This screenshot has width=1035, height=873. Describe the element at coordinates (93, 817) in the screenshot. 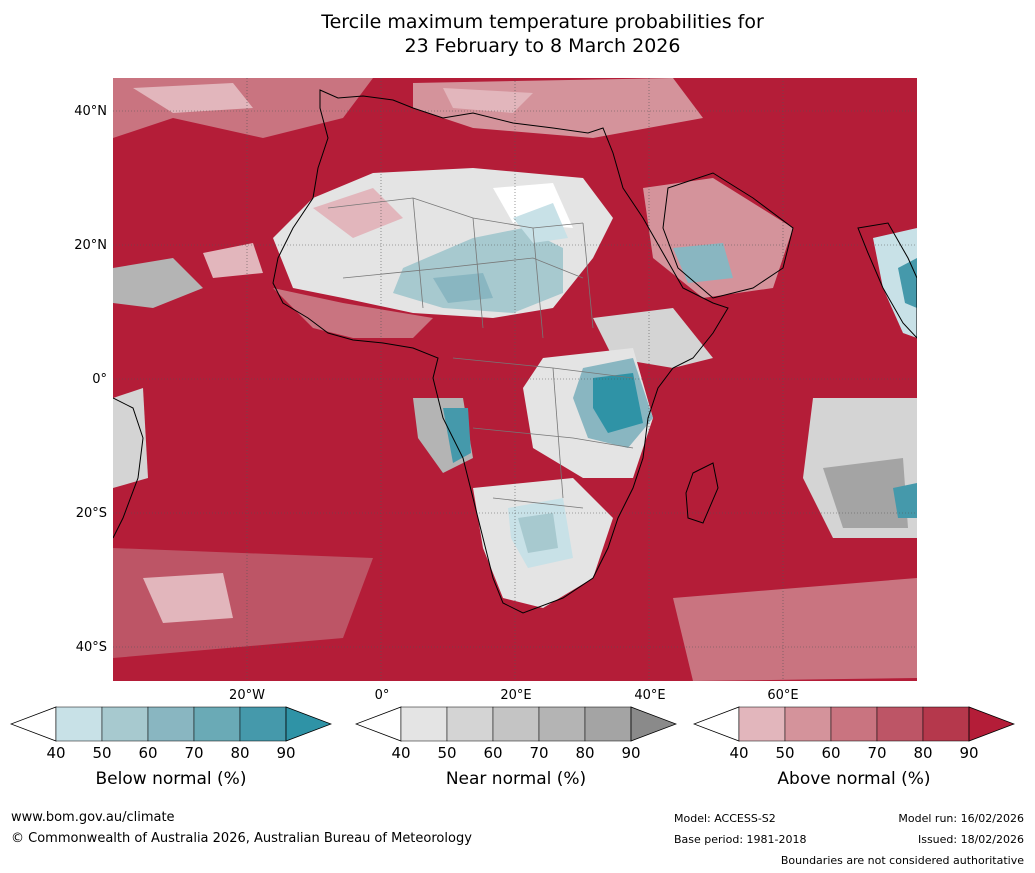

I see `website-link: www.bom.gov.au/climate` at that location.